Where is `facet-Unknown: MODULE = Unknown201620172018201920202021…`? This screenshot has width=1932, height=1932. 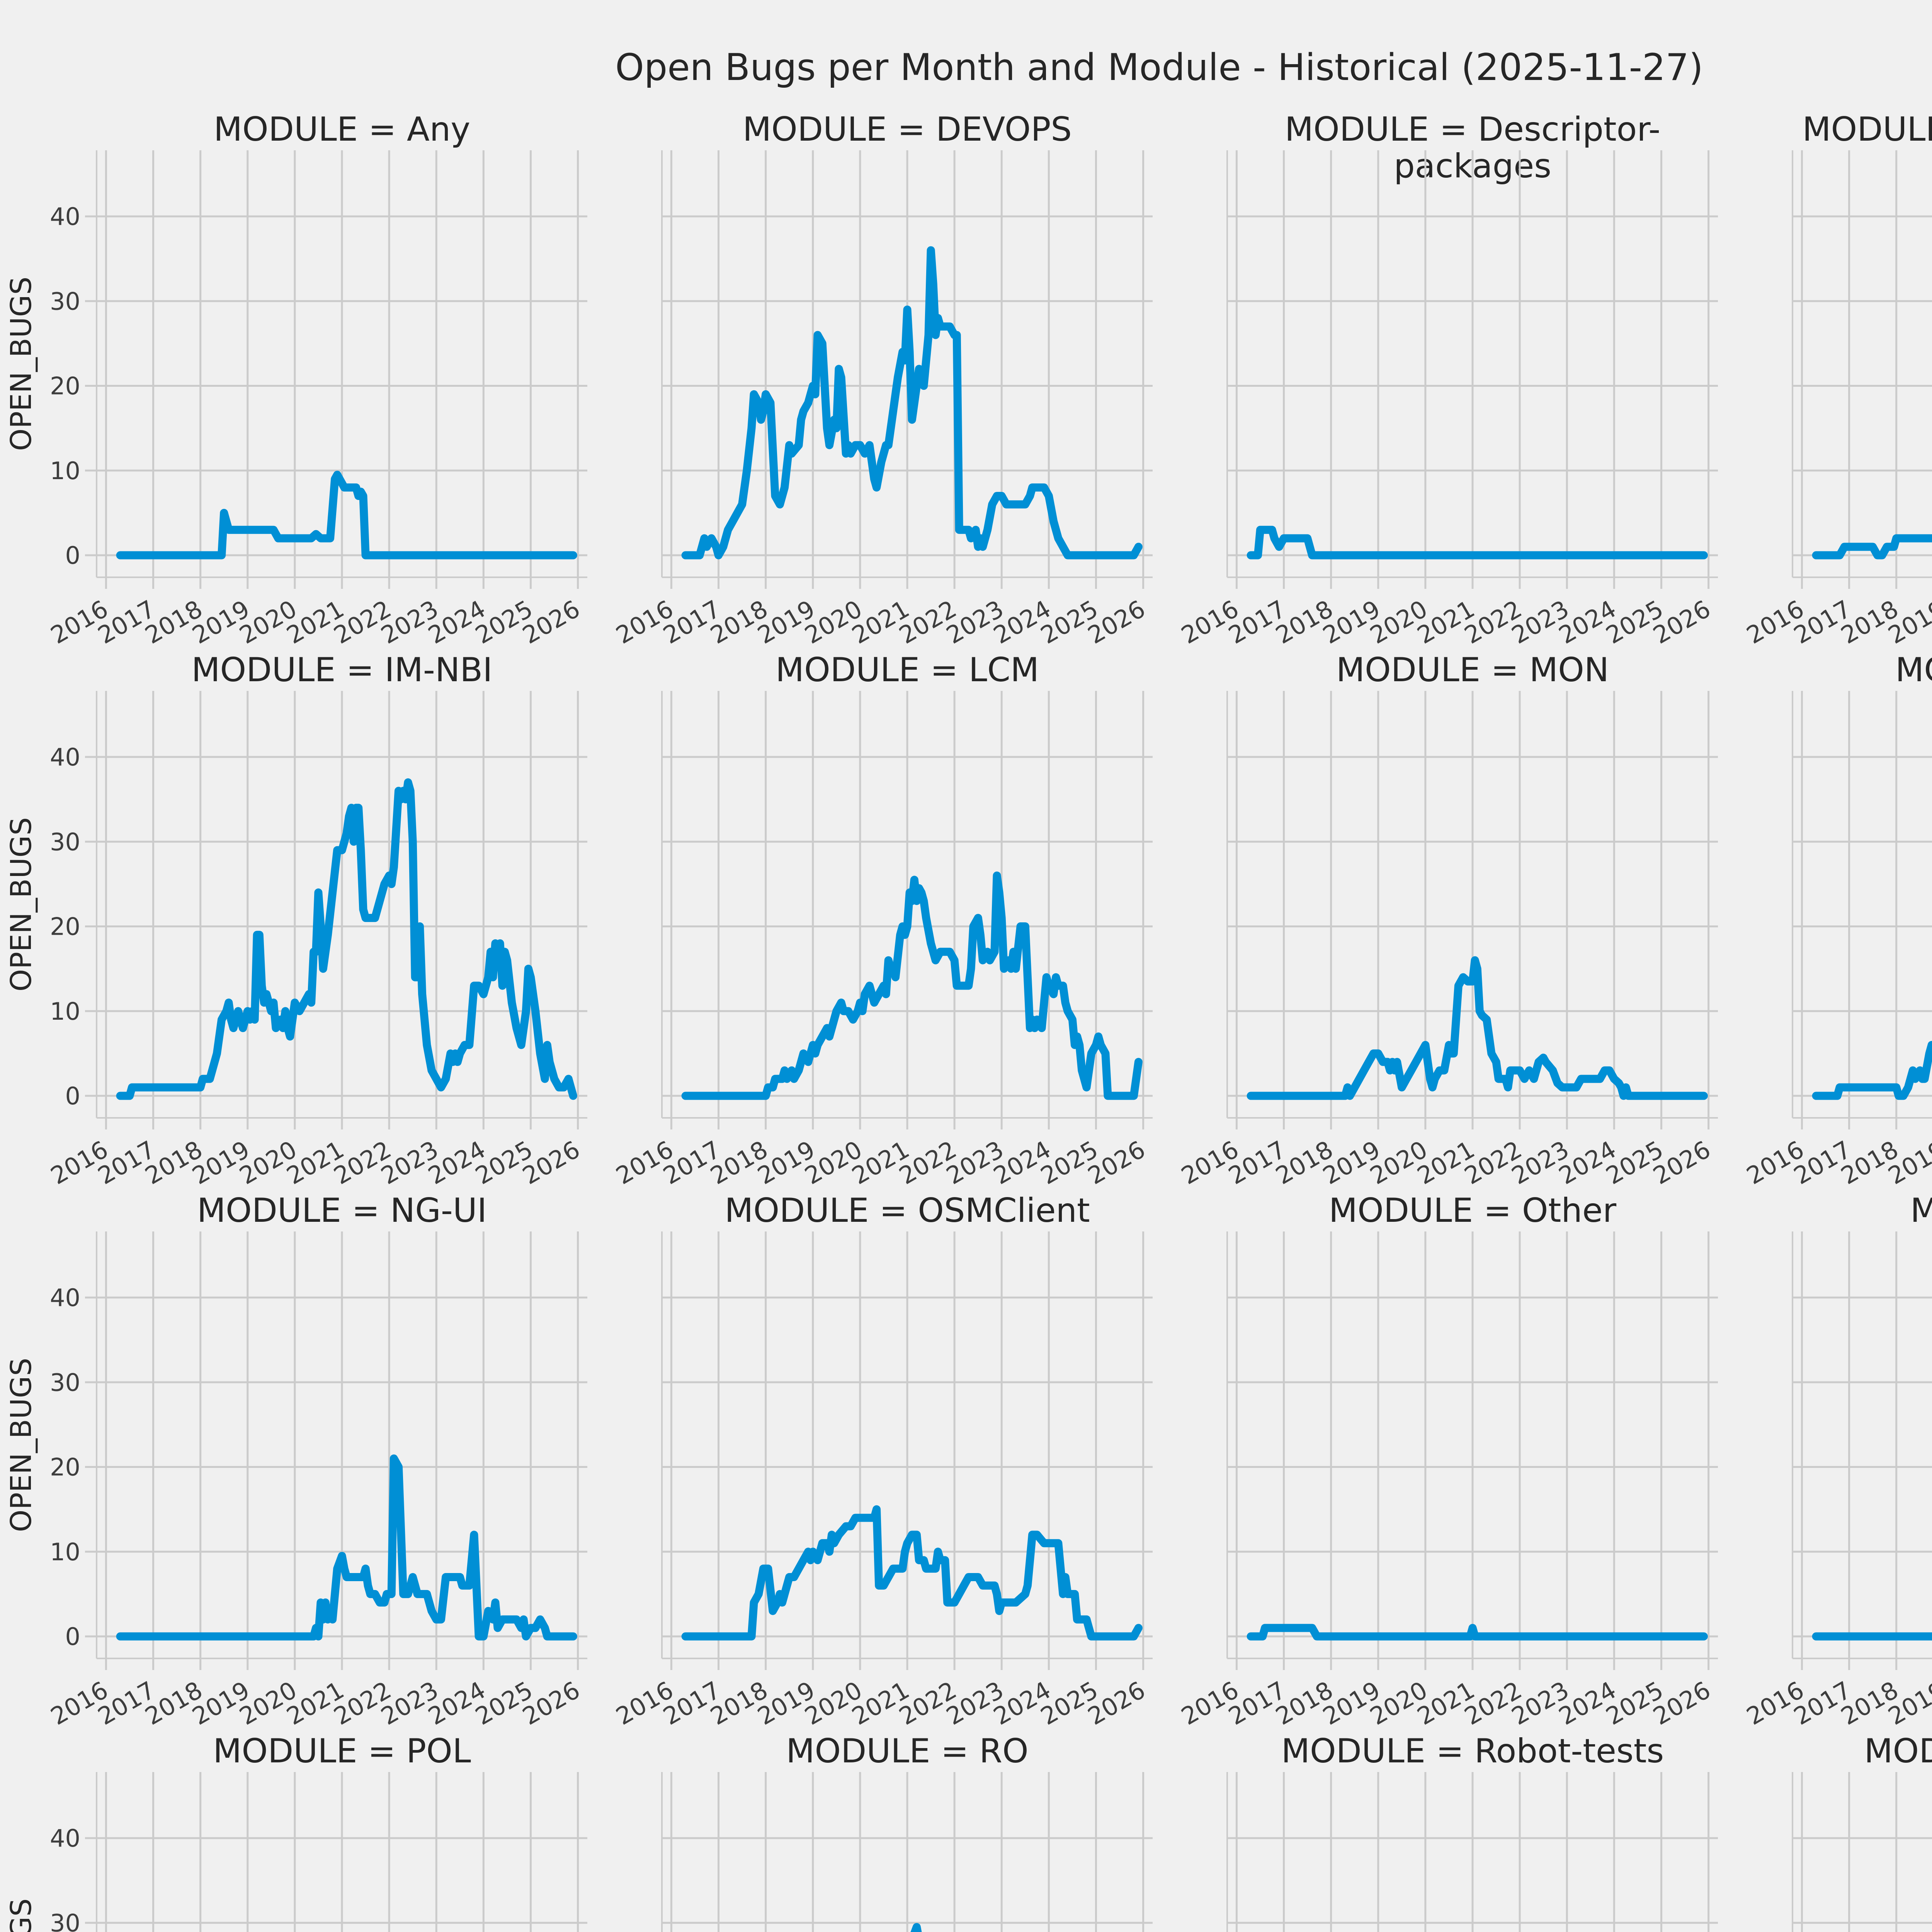
facet-Unknown: MODULE = Unknown201620172018201920202021… is located at coordinates (1862, 1829).